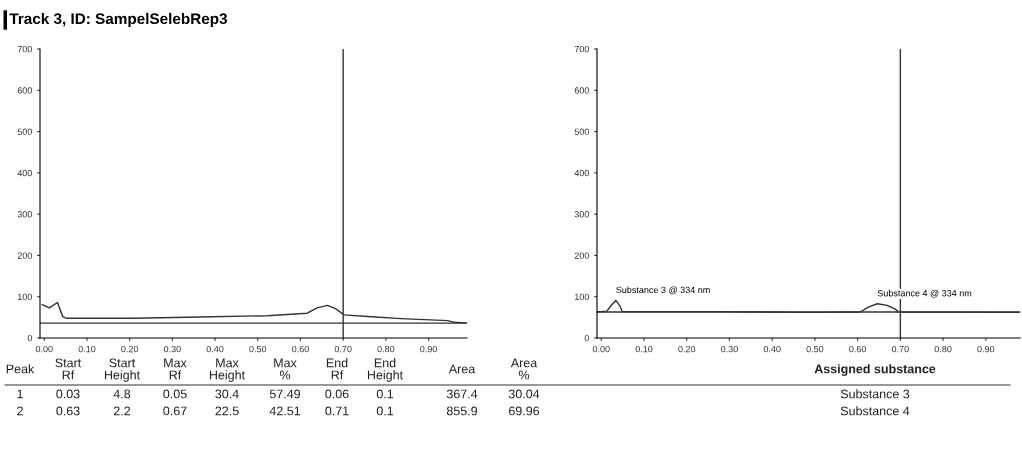 Image resolution: width=1022 pixels, height=454 pixels. Describe the element at coordinates (118, 20) in the screenshot. I see `chart-title: Track 3, ID: SampelSelebRep3` at that location.